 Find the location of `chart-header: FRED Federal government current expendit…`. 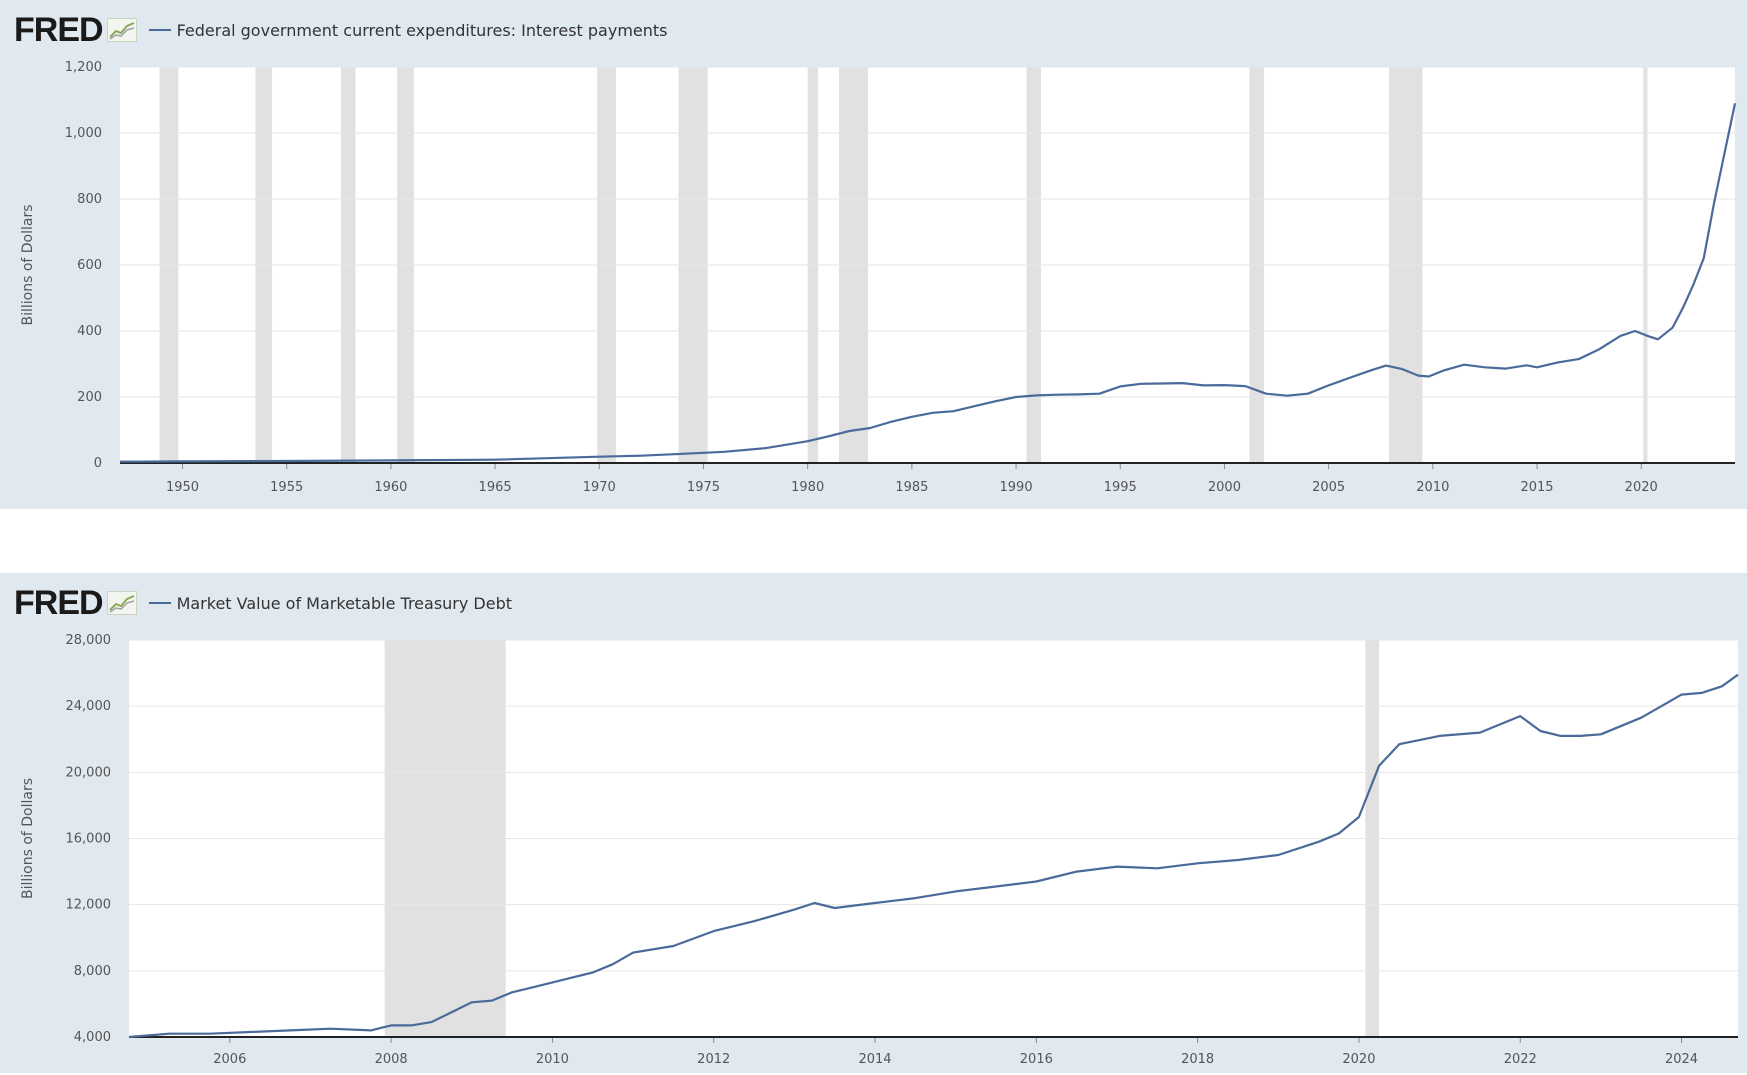

chart-header: FRED Federal government current expendit… is located at coordinates (341, 30).